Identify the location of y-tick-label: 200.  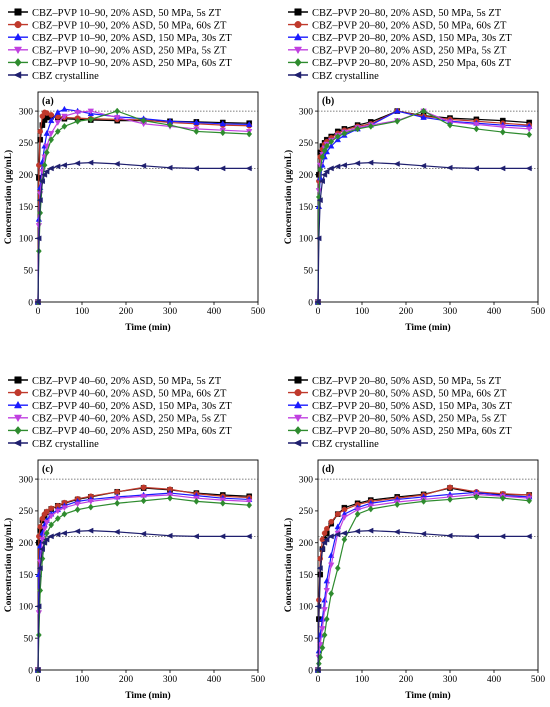
(306, 544).